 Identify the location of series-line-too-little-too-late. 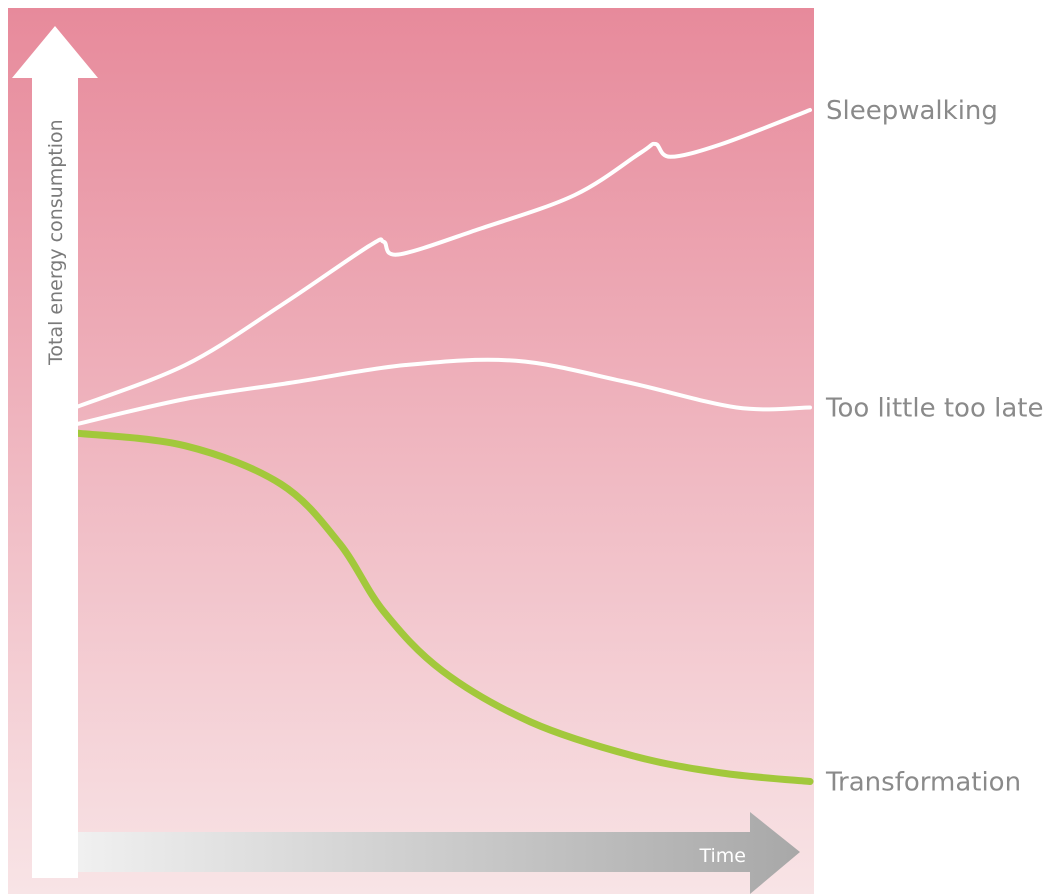
(442, 392).